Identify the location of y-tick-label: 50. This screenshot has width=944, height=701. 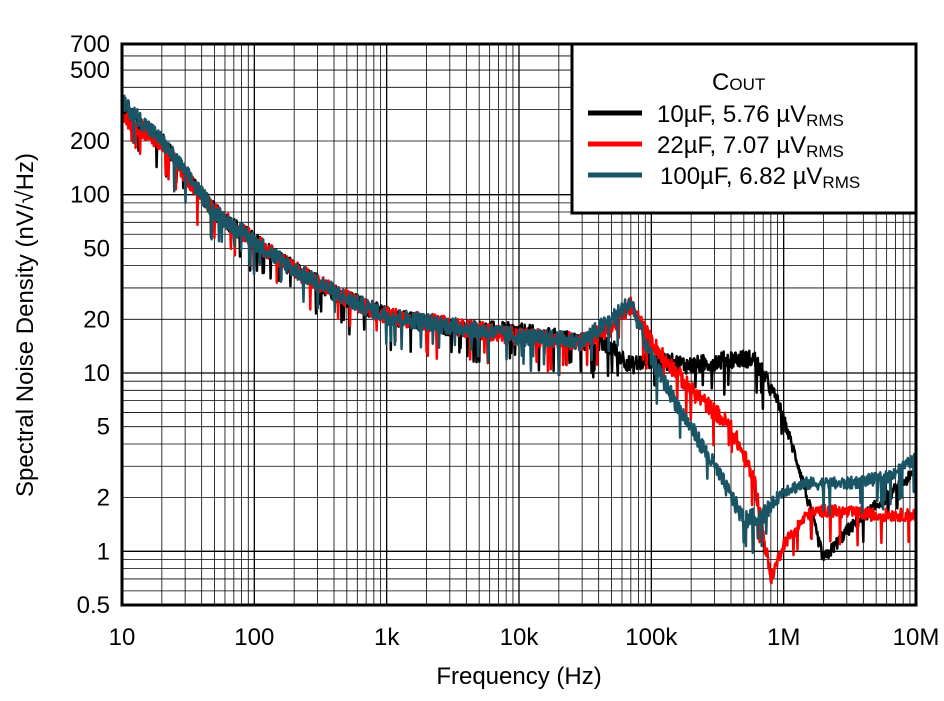
(96, 248).